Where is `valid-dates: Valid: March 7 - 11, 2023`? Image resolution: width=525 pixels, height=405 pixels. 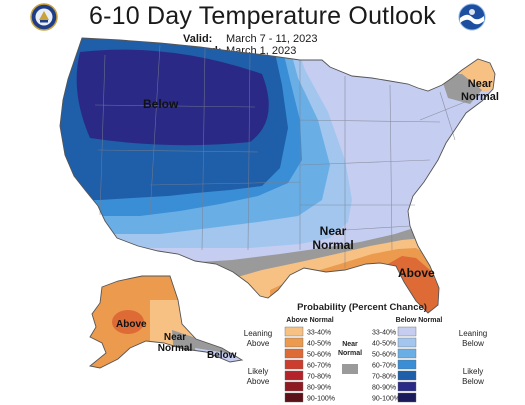 valid-dates: Valid: March 7 - 11, 2023 is located at coordinates (250, 39).